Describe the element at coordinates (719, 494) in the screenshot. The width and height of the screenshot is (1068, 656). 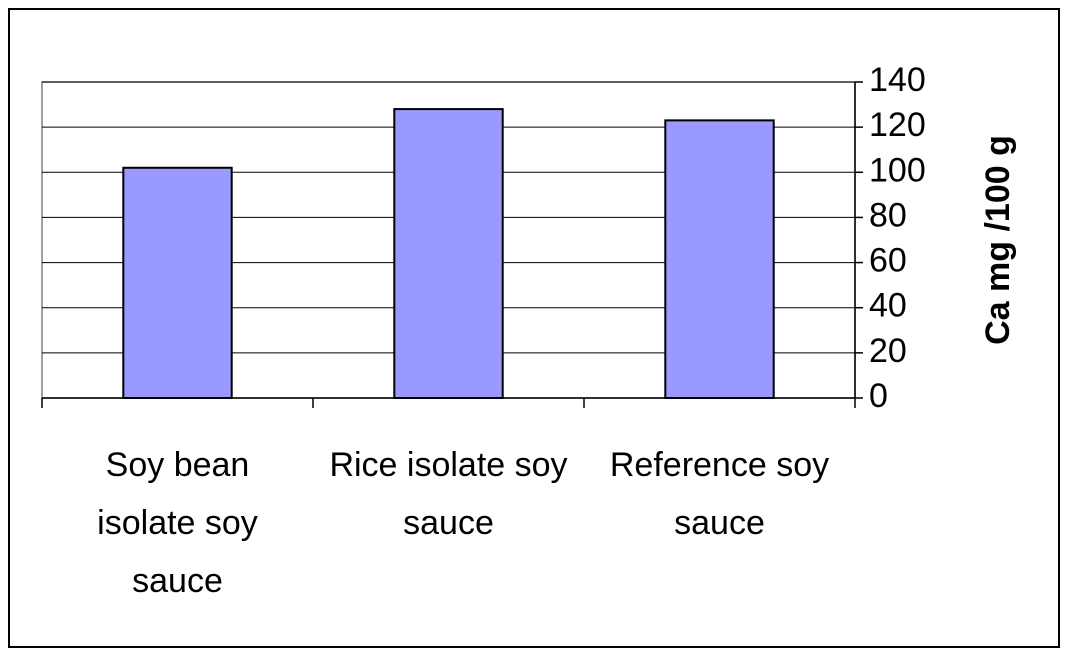
I see `x-tick-label: Reference soy sauce` at that location.